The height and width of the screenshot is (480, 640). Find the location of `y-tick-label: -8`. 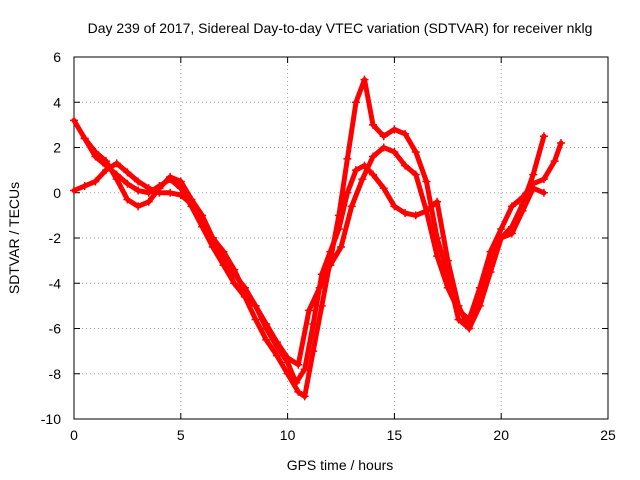

y-tick-label: -8 is located at coordinates (55, 374).